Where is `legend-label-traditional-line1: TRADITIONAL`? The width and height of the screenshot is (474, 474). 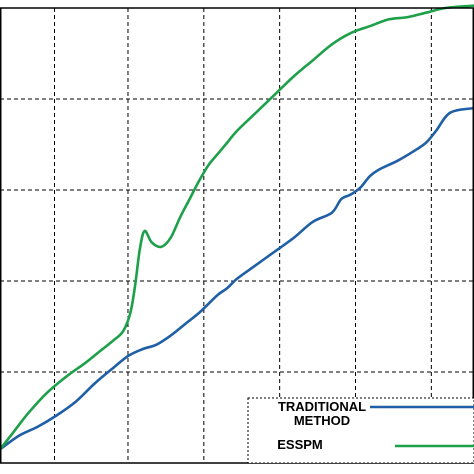 legend-label-traditional-line1: TRADITIONAL is located at coordinates (322, 406).